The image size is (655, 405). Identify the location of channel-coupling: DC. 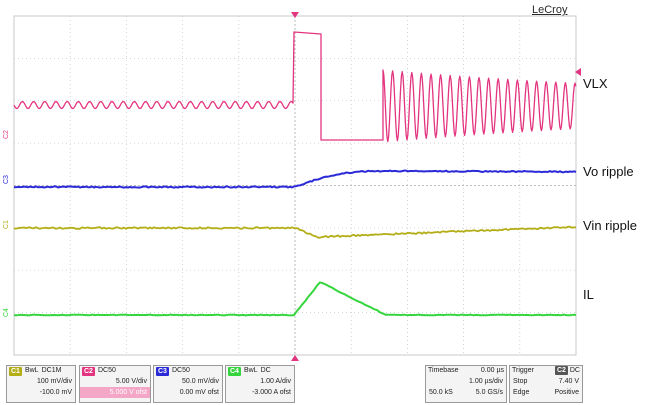
(266, 371).